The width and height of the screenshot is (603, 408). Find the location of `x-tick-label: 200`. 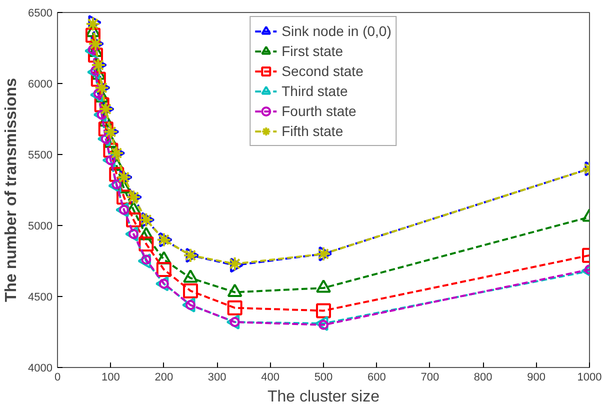

x-tick-label: 200 is located at coordinates (164, 378).